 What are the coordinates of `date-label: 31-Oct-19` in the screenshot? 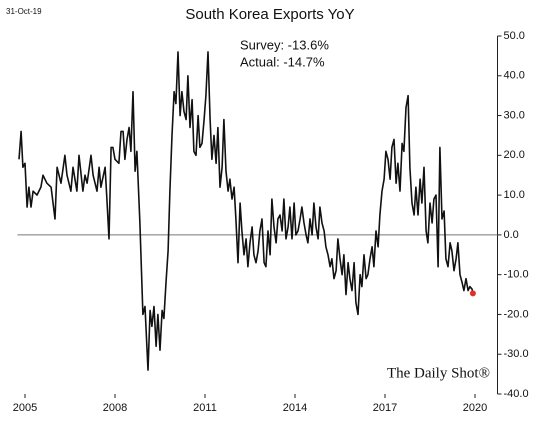 It's located at (24, 11).